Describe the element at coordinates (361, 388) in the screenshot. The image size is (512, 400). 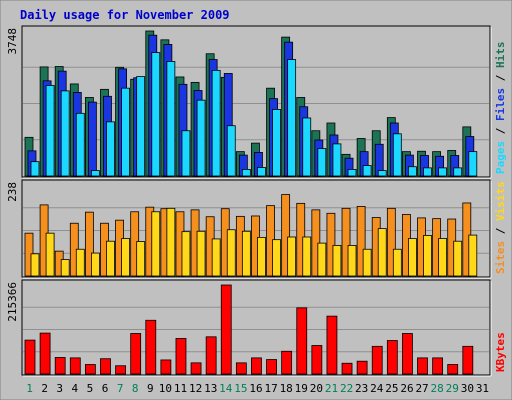
I see `x-tick-label-23: 23` at that location.